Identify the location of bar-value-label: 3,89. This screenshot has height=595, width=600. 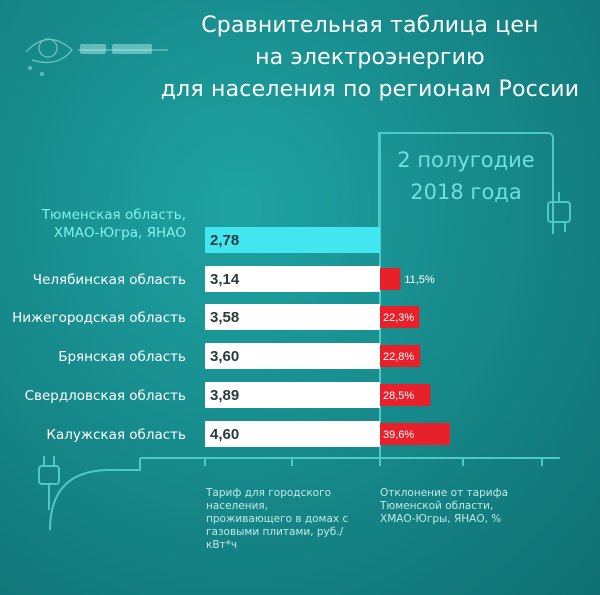
(224, 395).